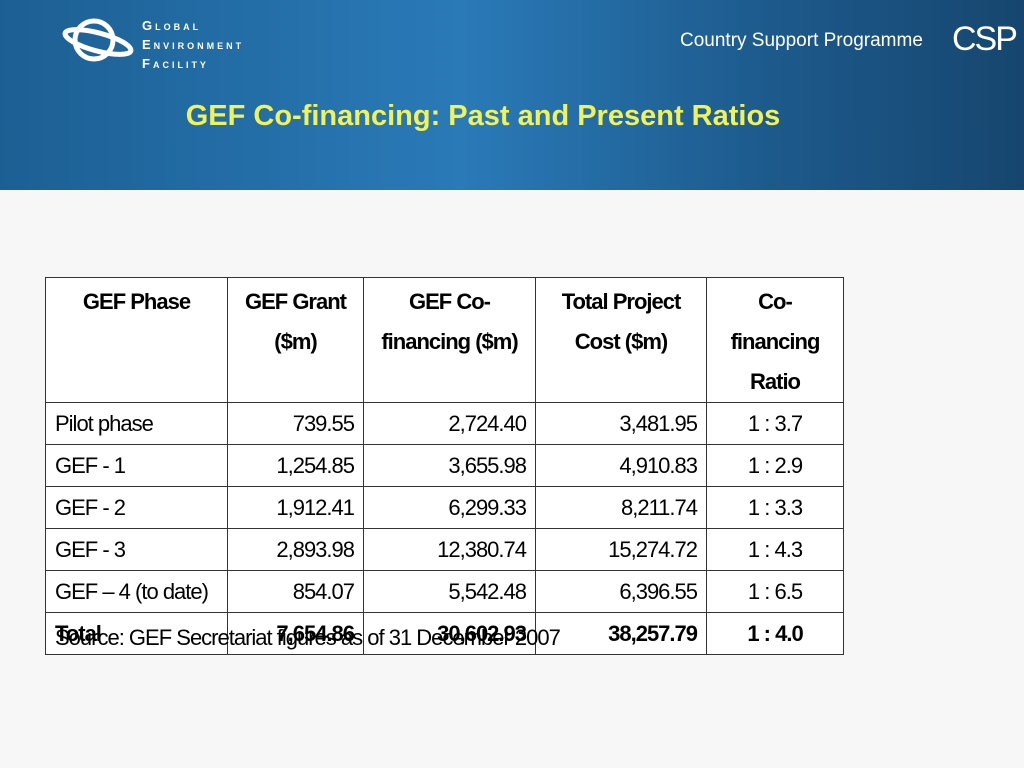 The height and width of the screenshot is (768, 1024). I want to click on cell: 739.55, so click(295, 423).